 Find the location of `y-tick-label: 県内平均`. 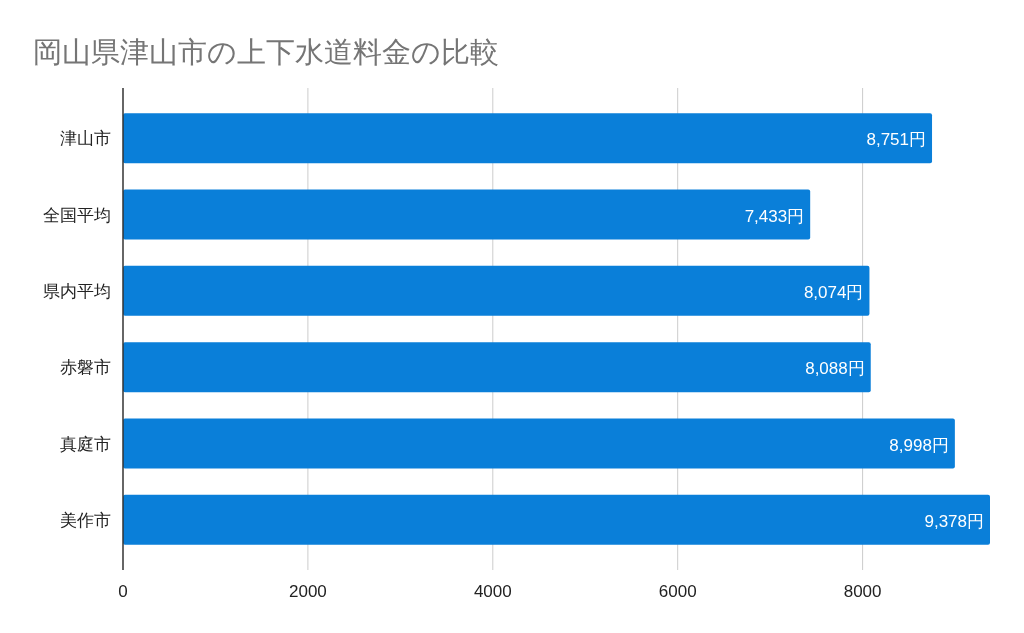

y-tick-label: 県内平均 is located at coordinates (77, 291).